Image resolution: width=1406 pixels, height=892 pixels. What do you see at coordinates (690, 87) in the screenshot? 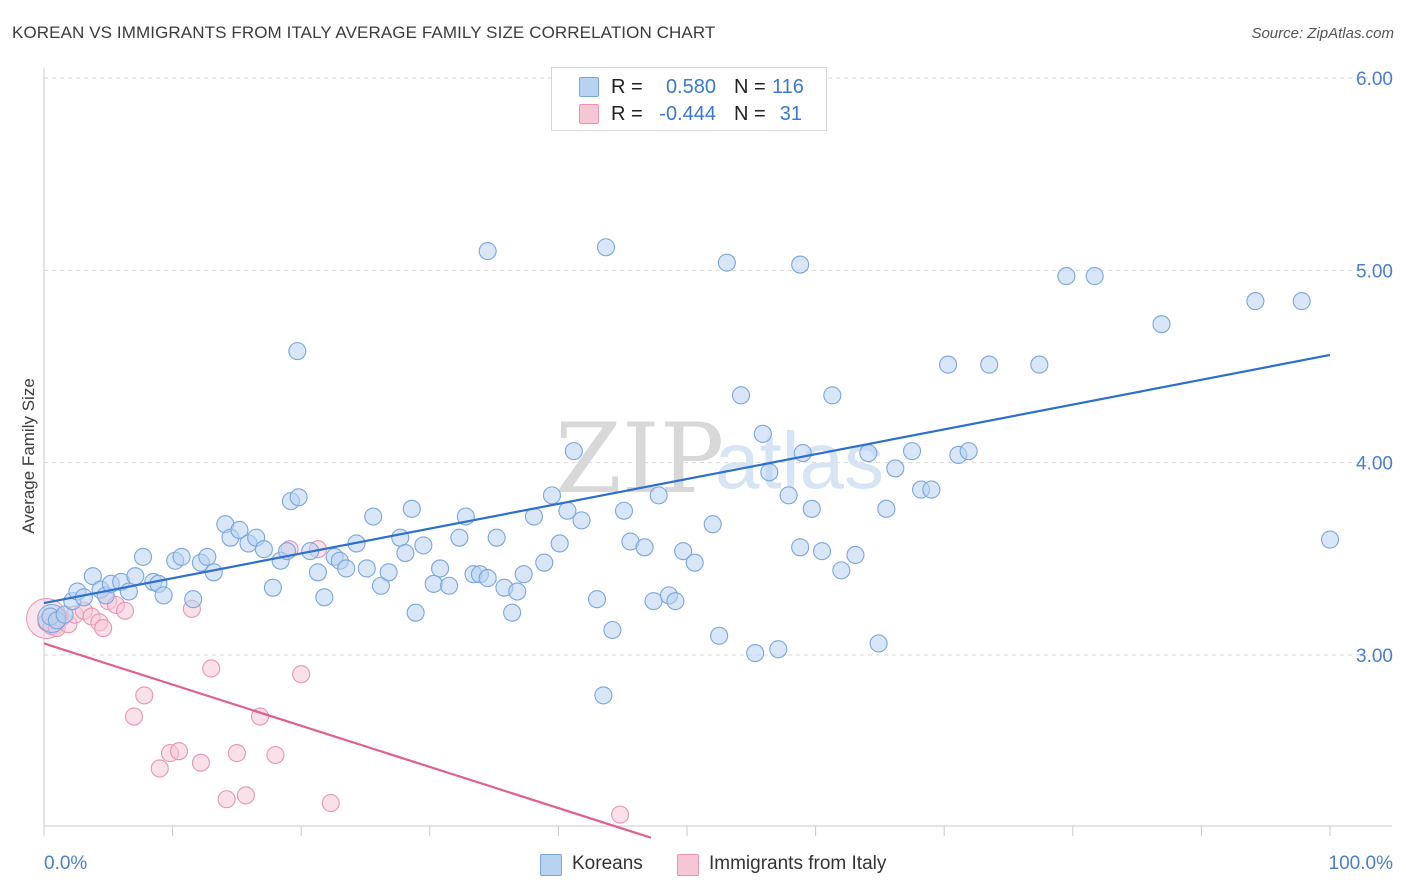
I see `r-value: 0.580` at bounding box center [690, 87].